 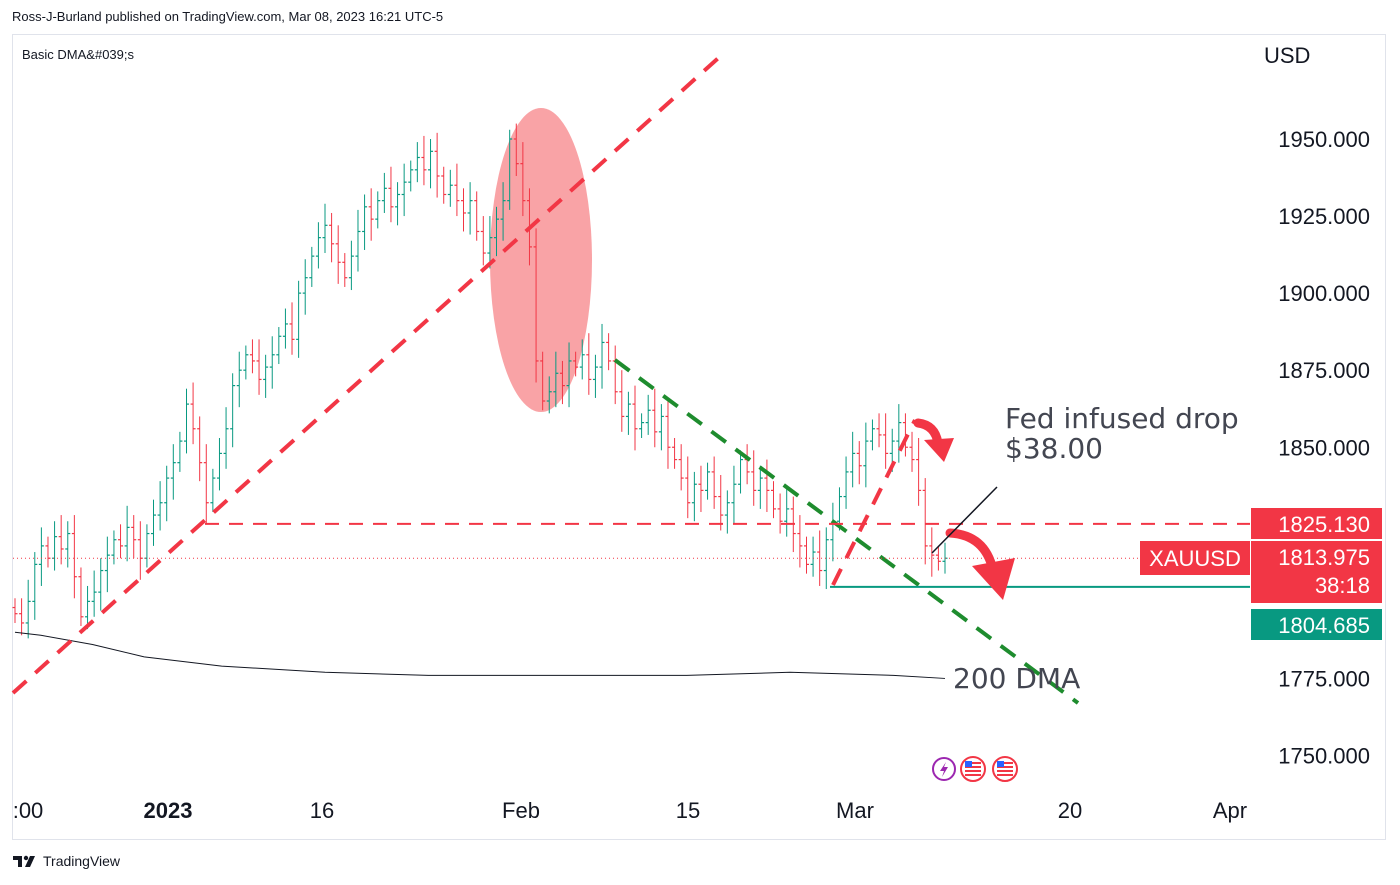 What do you see at coordinates (1324, 293) in the screenshot?
I see `y-tick-label: 1900.000` at bounding box center [1324, 293].